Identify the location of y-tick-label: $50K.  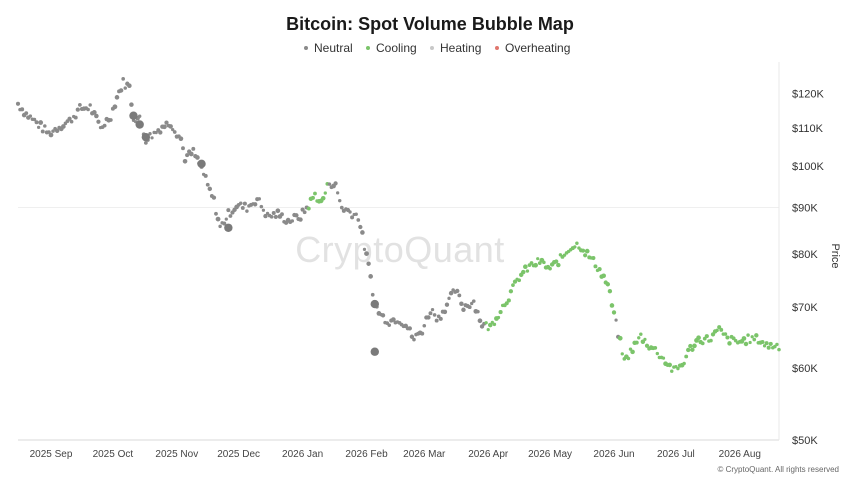
(805, 441).